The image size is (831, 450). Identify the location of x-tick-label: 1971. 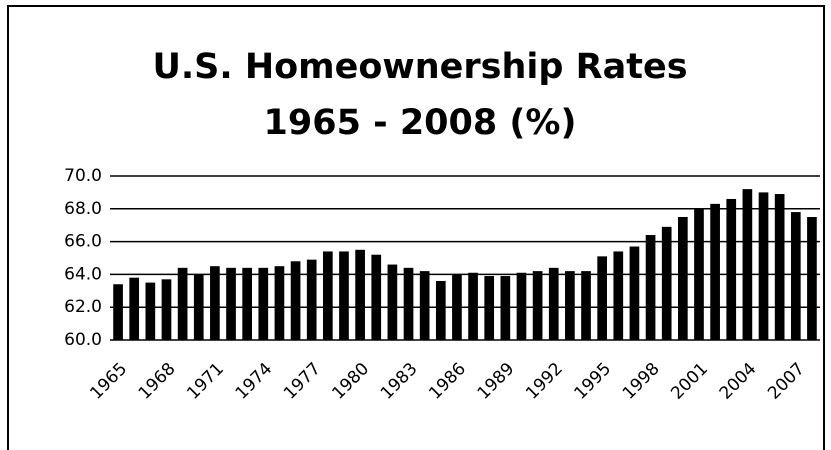
(205, 381).